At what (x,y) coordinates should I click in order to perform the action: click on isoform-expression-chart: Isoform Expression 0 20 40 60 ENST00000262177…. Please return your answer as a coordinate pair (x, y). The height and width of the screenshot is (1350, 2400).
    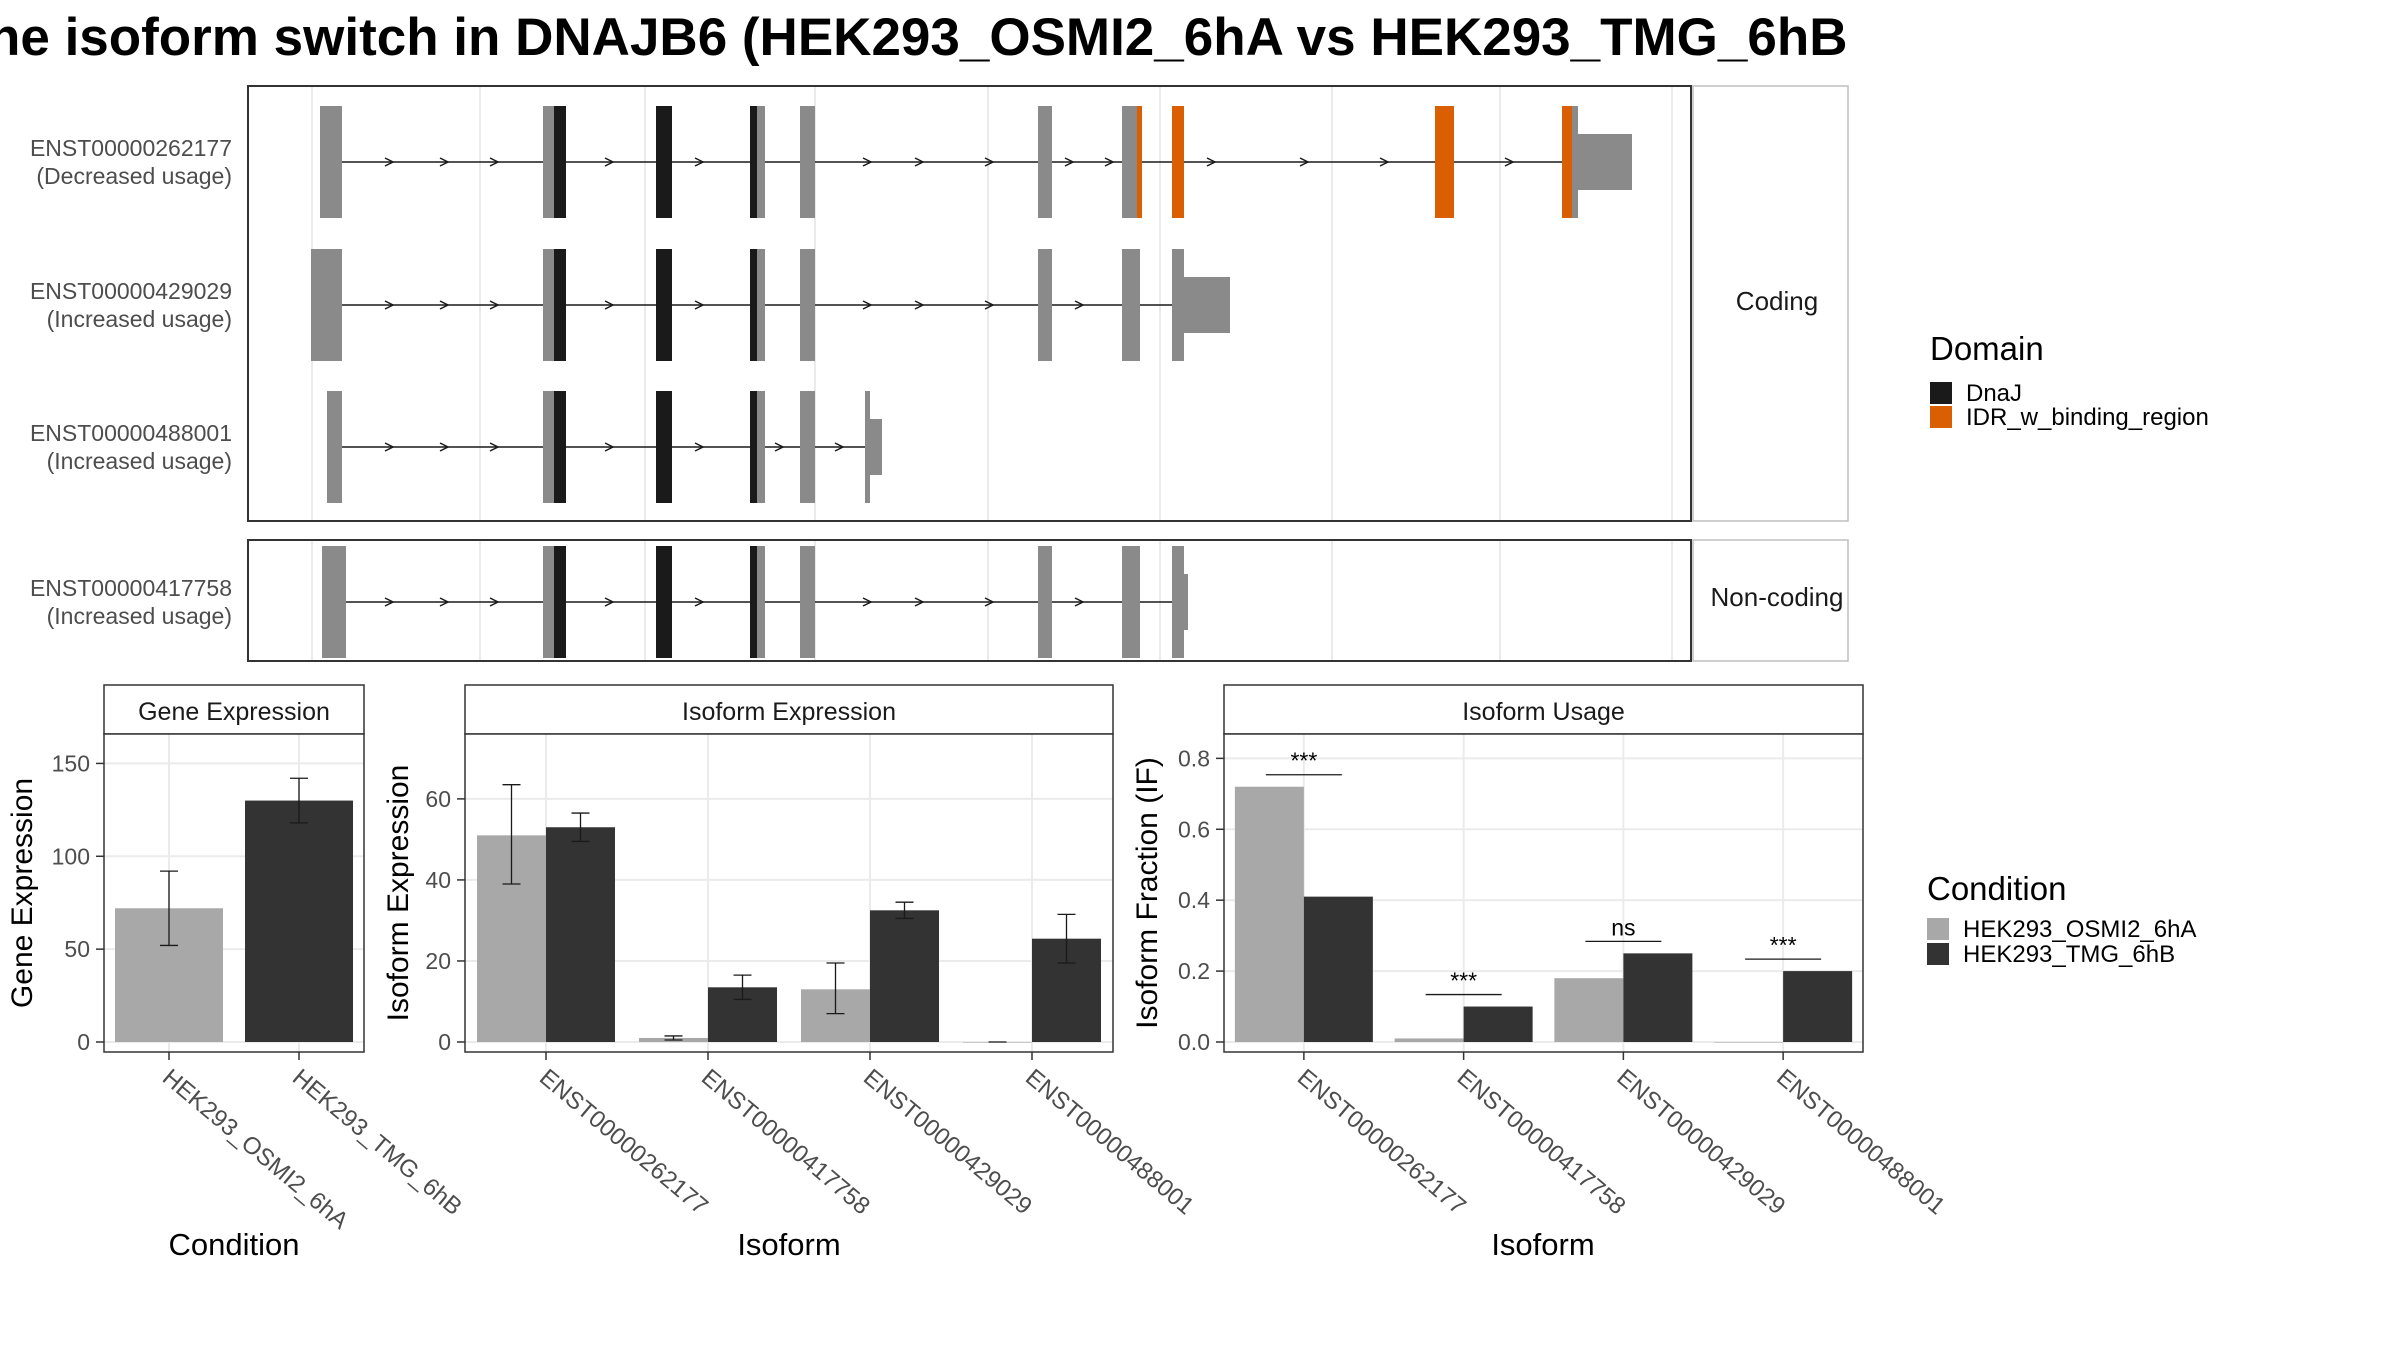
    Looking at the image, I should click on (790, 973).